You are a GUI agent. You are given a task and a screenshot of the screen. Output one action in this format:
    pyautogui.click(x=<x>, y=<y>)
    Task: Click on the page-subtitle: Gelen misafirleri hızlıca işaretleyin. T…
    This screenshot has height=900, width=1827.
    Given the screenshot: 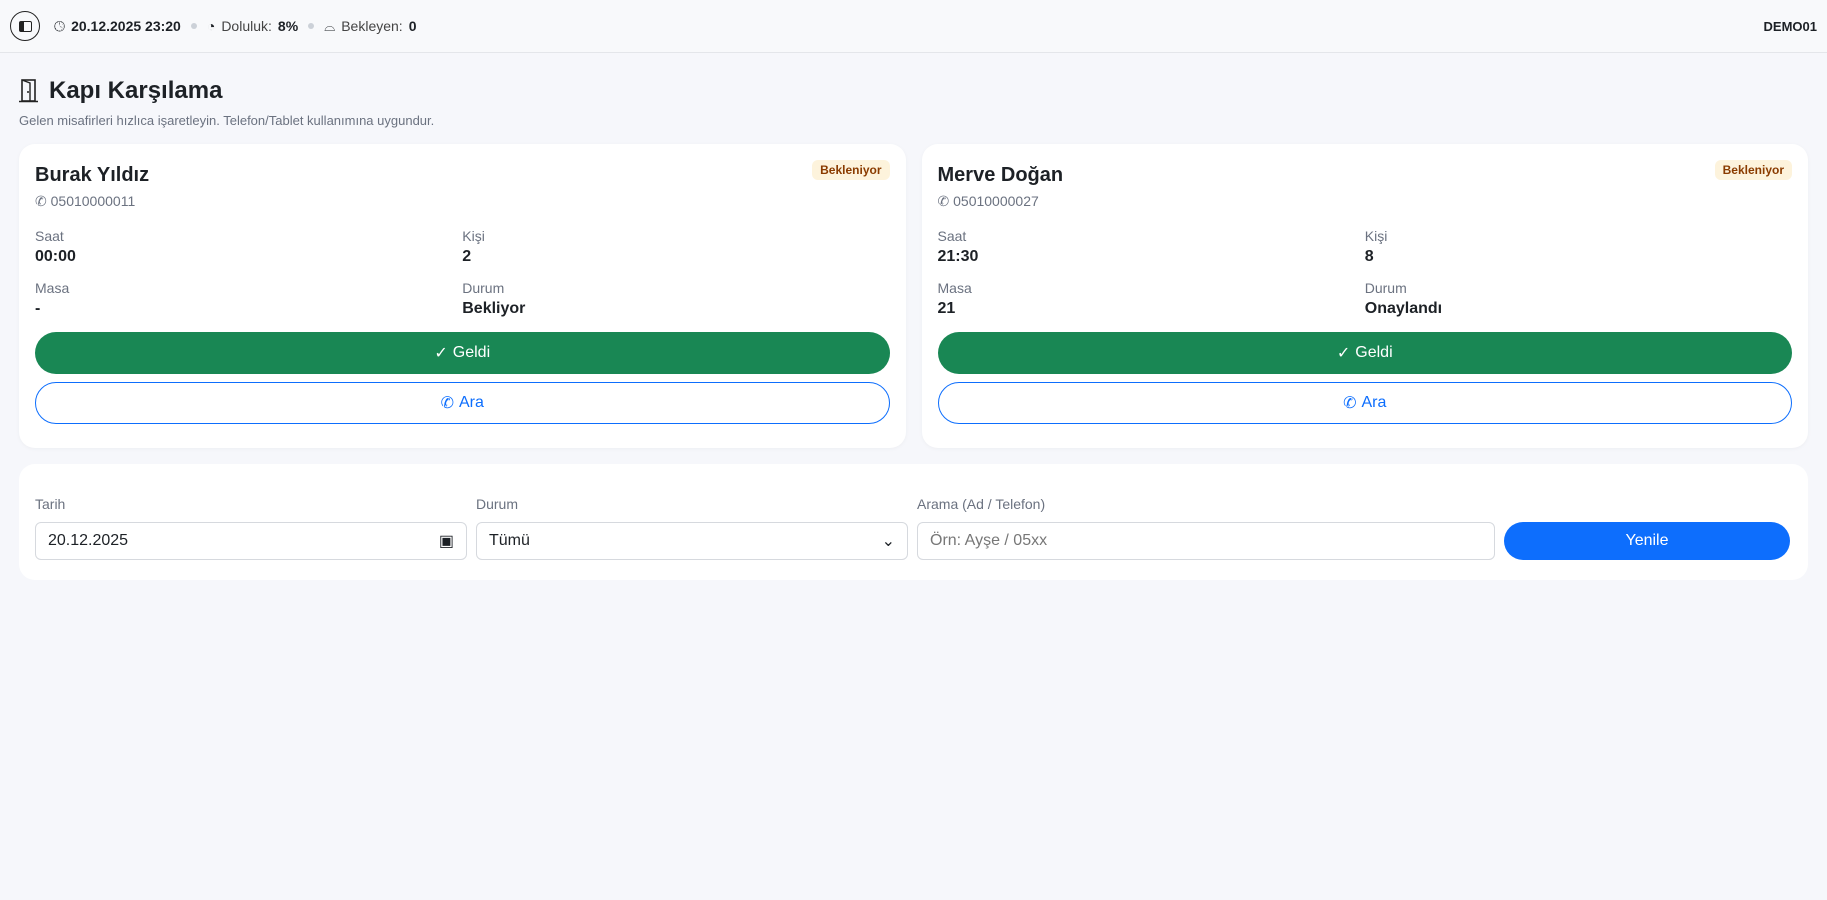 What is the action you would take?
    pyautogui.click(x=227, y=120)
    